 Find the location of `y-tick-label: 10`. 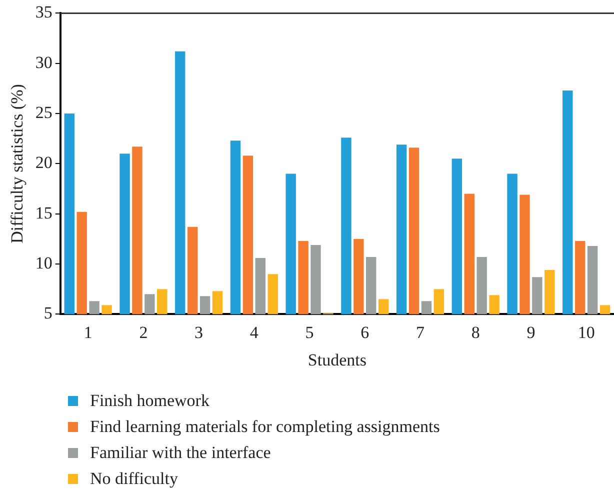

y-tick-label: 10 is located at coordinates (43, 263).